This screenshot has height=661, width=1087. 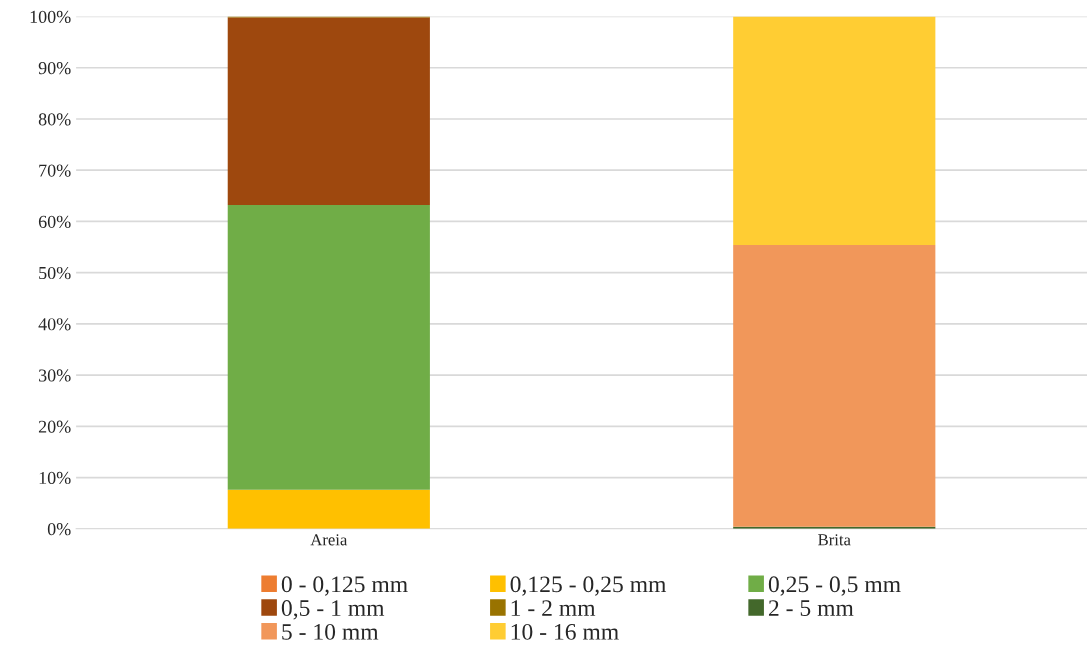 I want to click on legend-label: 0,125 - 0,25 mm, so click(x=588, y=586).